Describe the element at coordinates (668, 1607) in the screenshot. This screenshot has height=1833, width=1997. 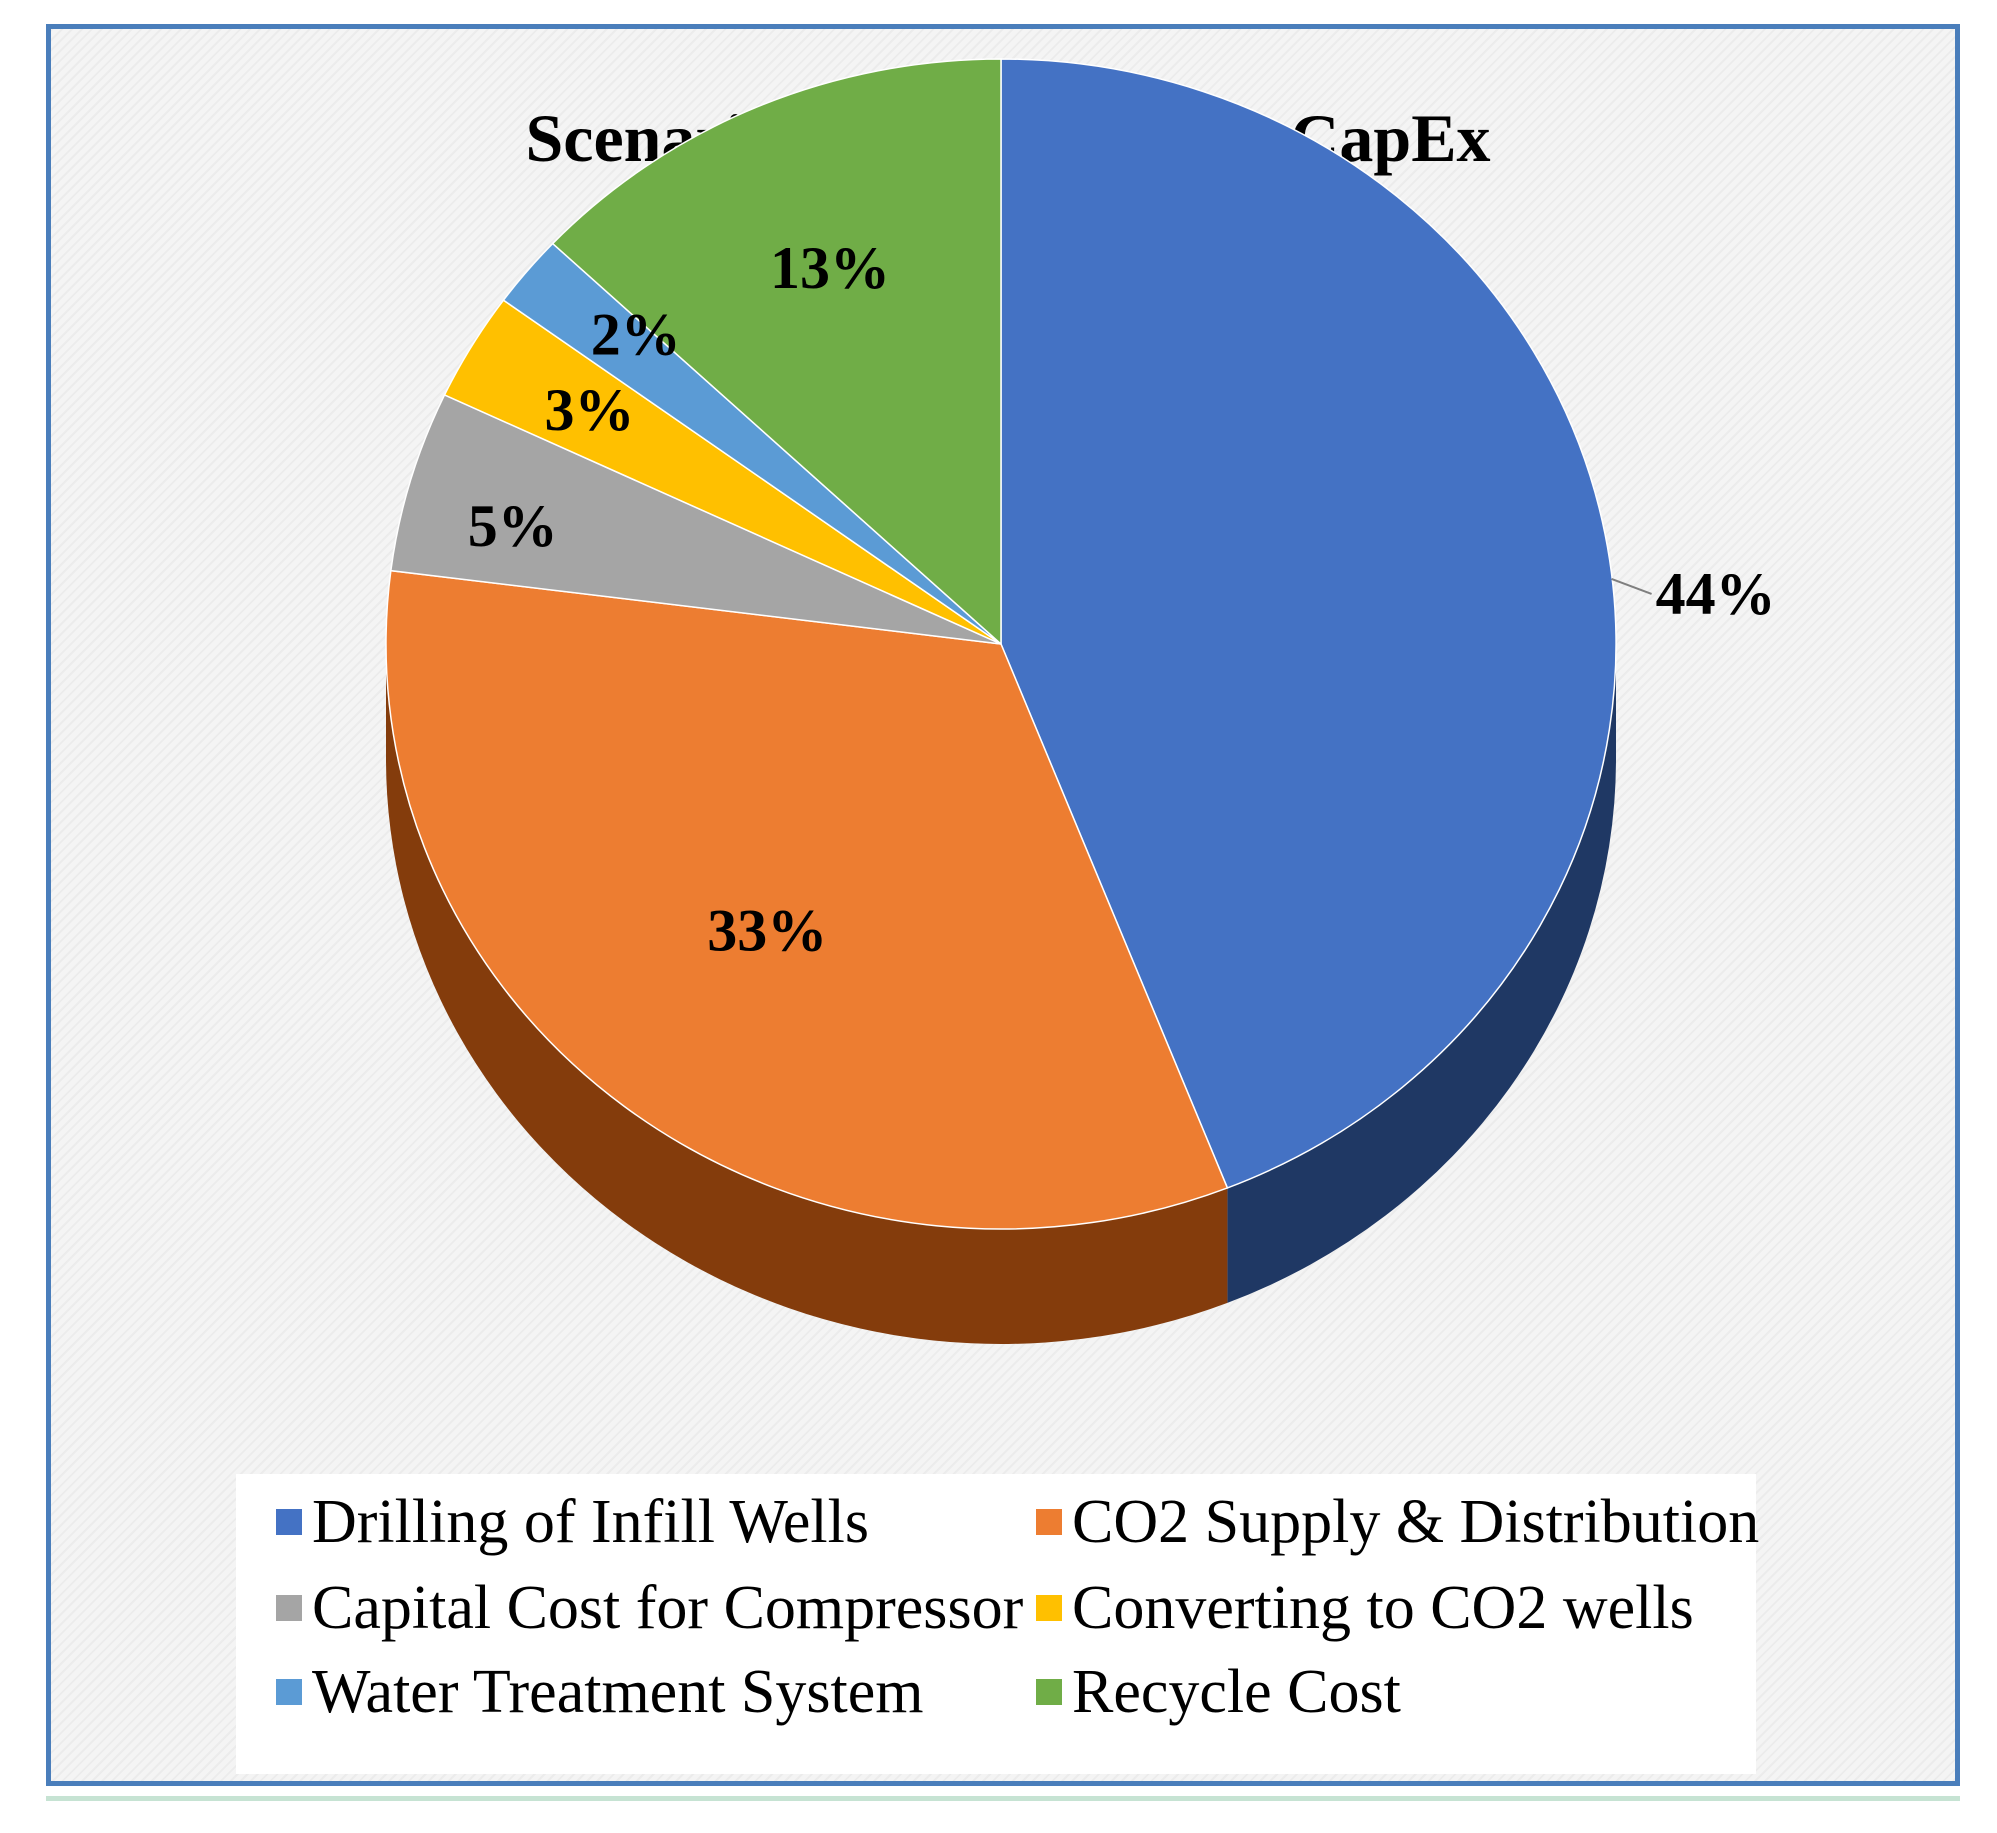
I see `legend-label: Capital Cost for Compressor` at that location.